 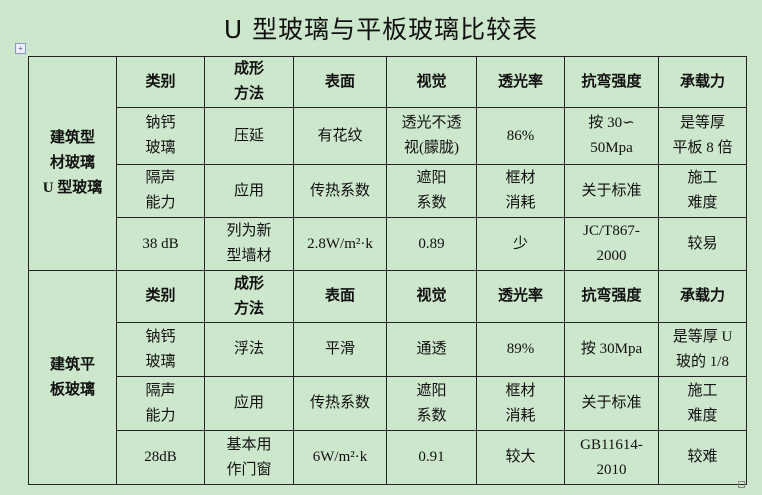 I want to click on table-row: 钠钙 玻璃 压延 有花纹 透光不透 视(朦胧) 86% 按 30∽ 50Mpa 是等厚 平板 8 倍, so click(x=388, y=136).